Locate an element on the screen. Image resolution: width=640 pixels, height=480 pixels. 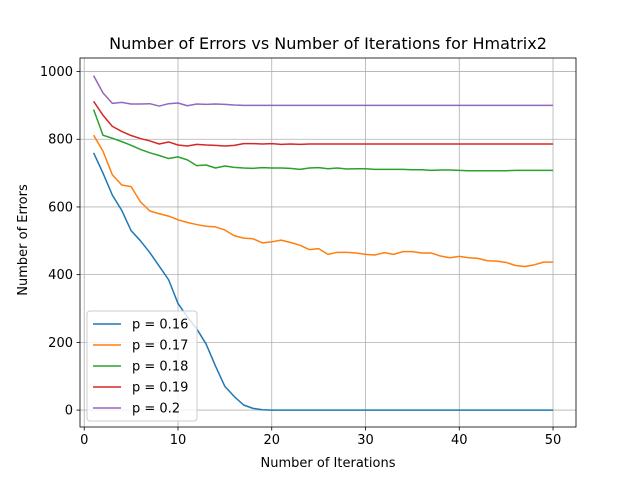
y-axis-label: Number of Errors is located at coordinates (23, 240).